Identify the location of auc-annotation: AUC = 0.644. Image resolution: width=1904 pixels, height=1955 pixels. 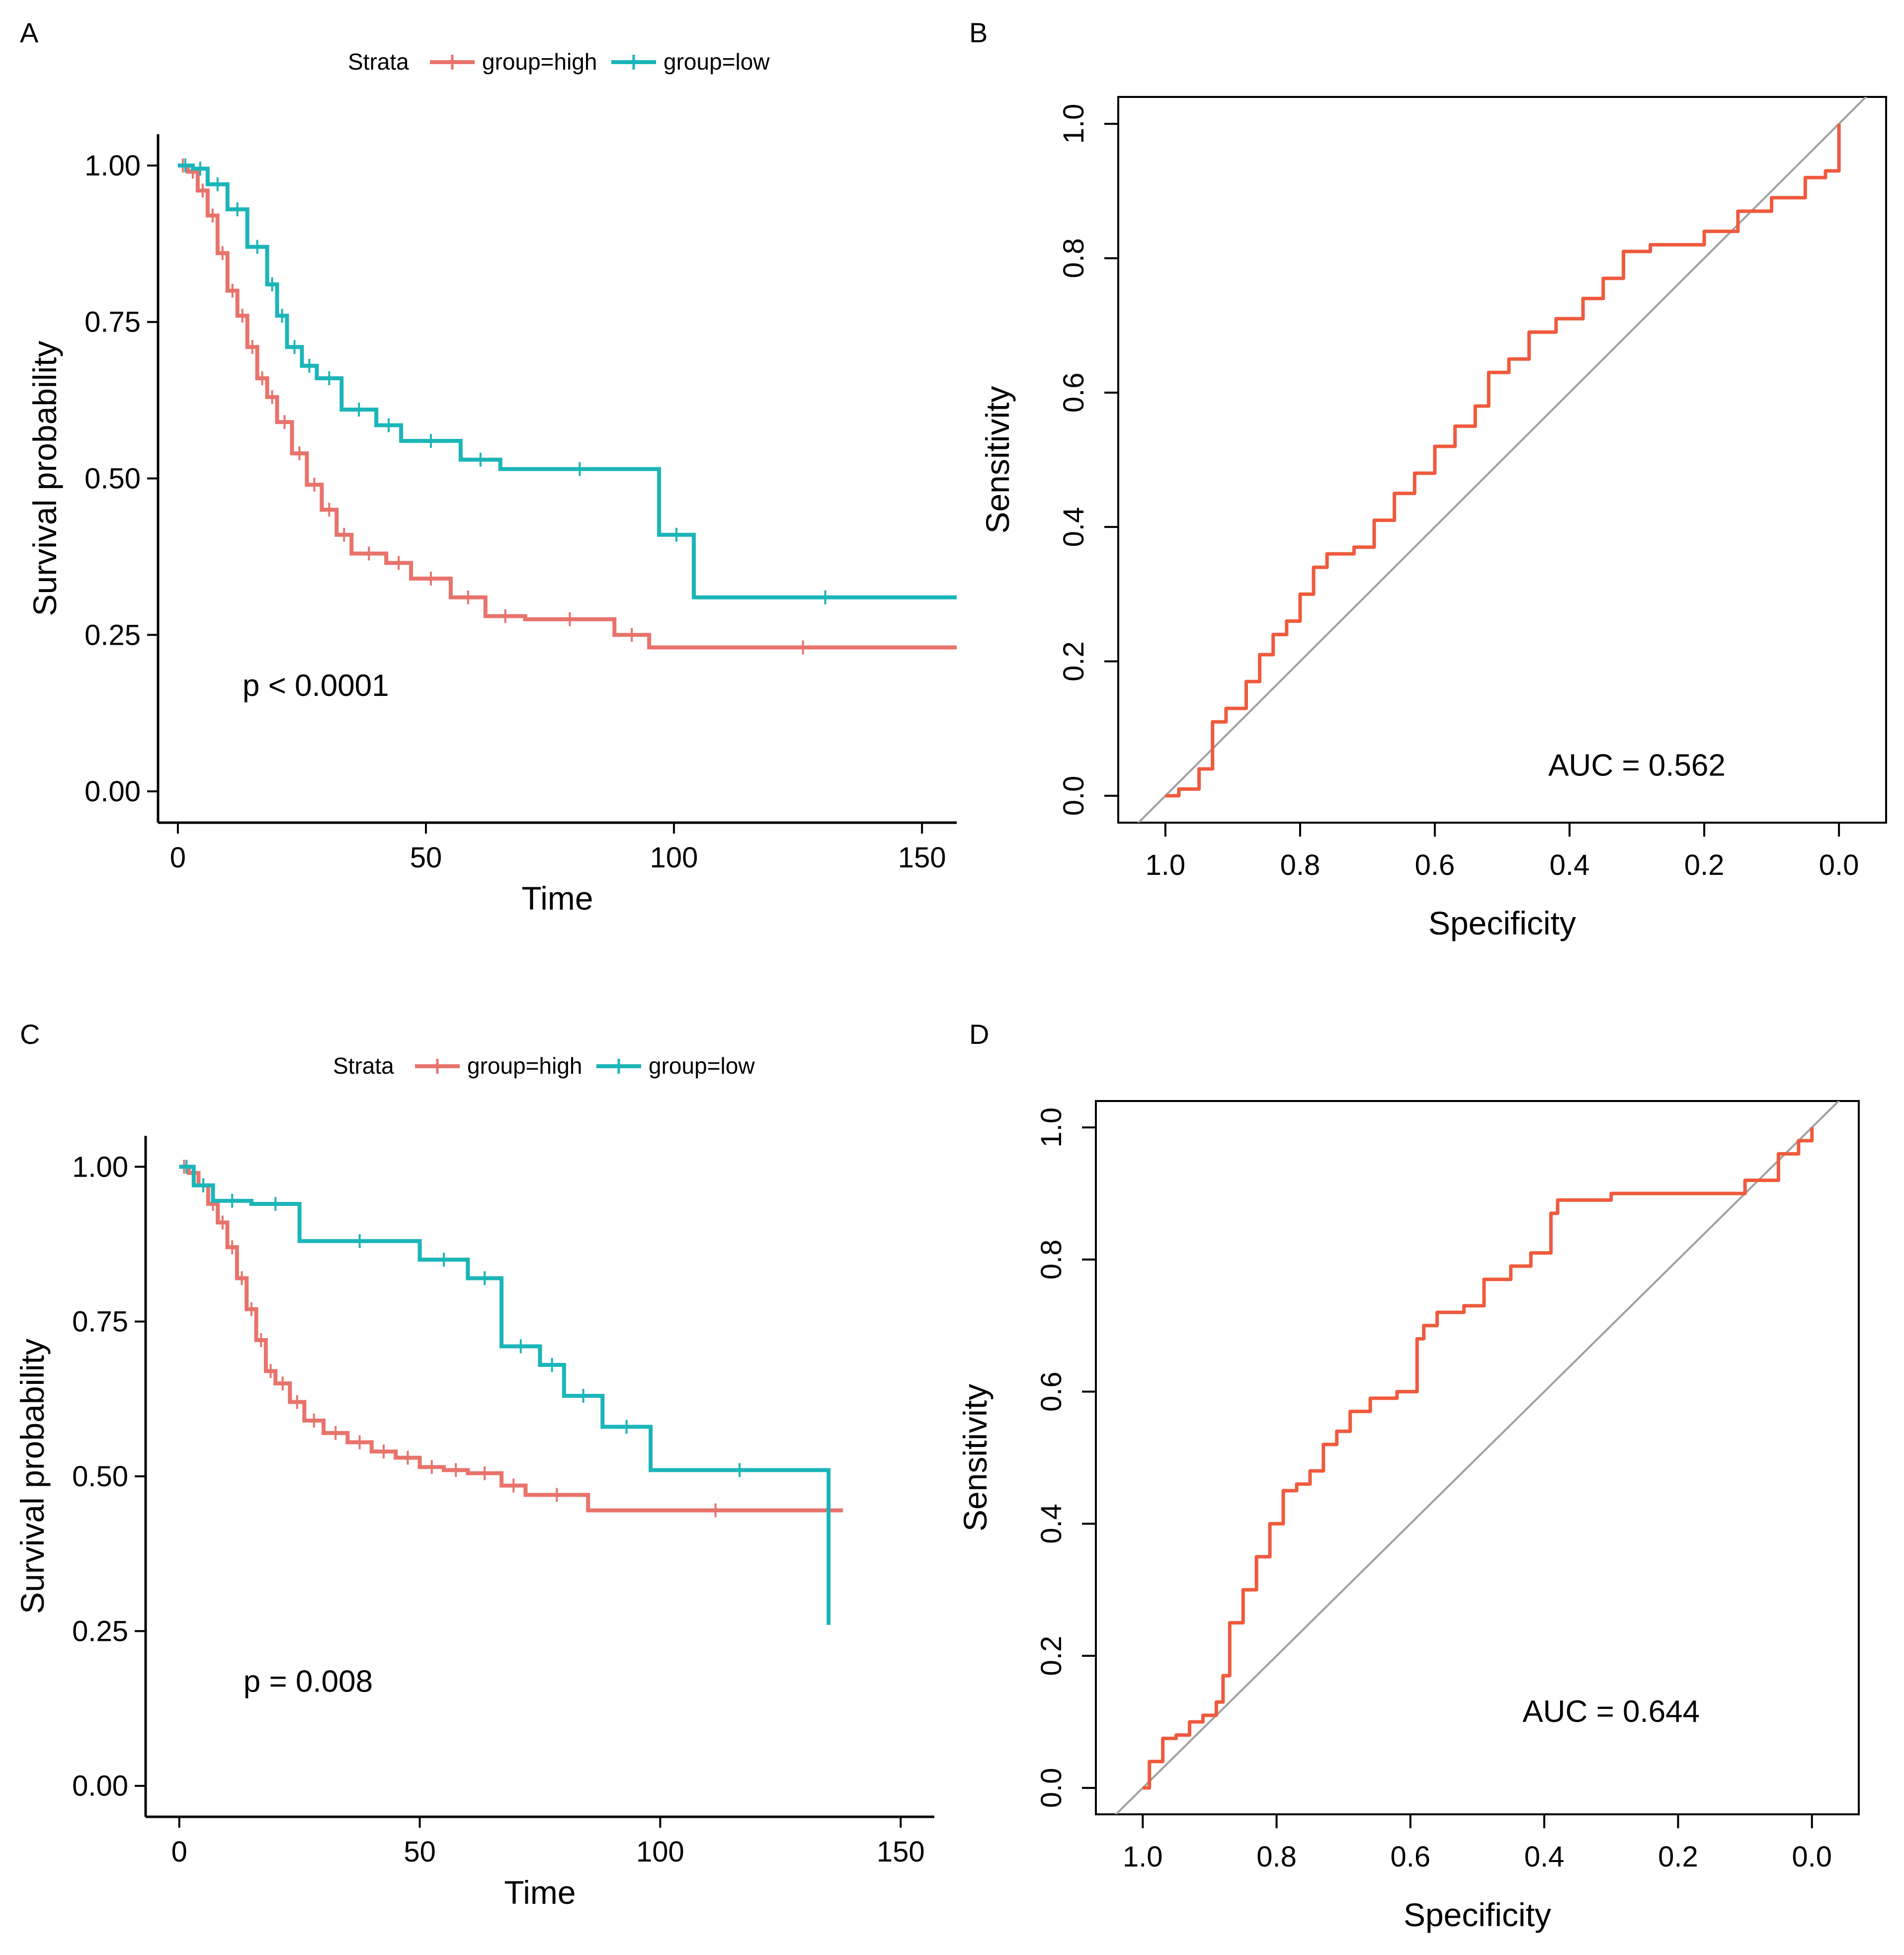
(1611, 1712).